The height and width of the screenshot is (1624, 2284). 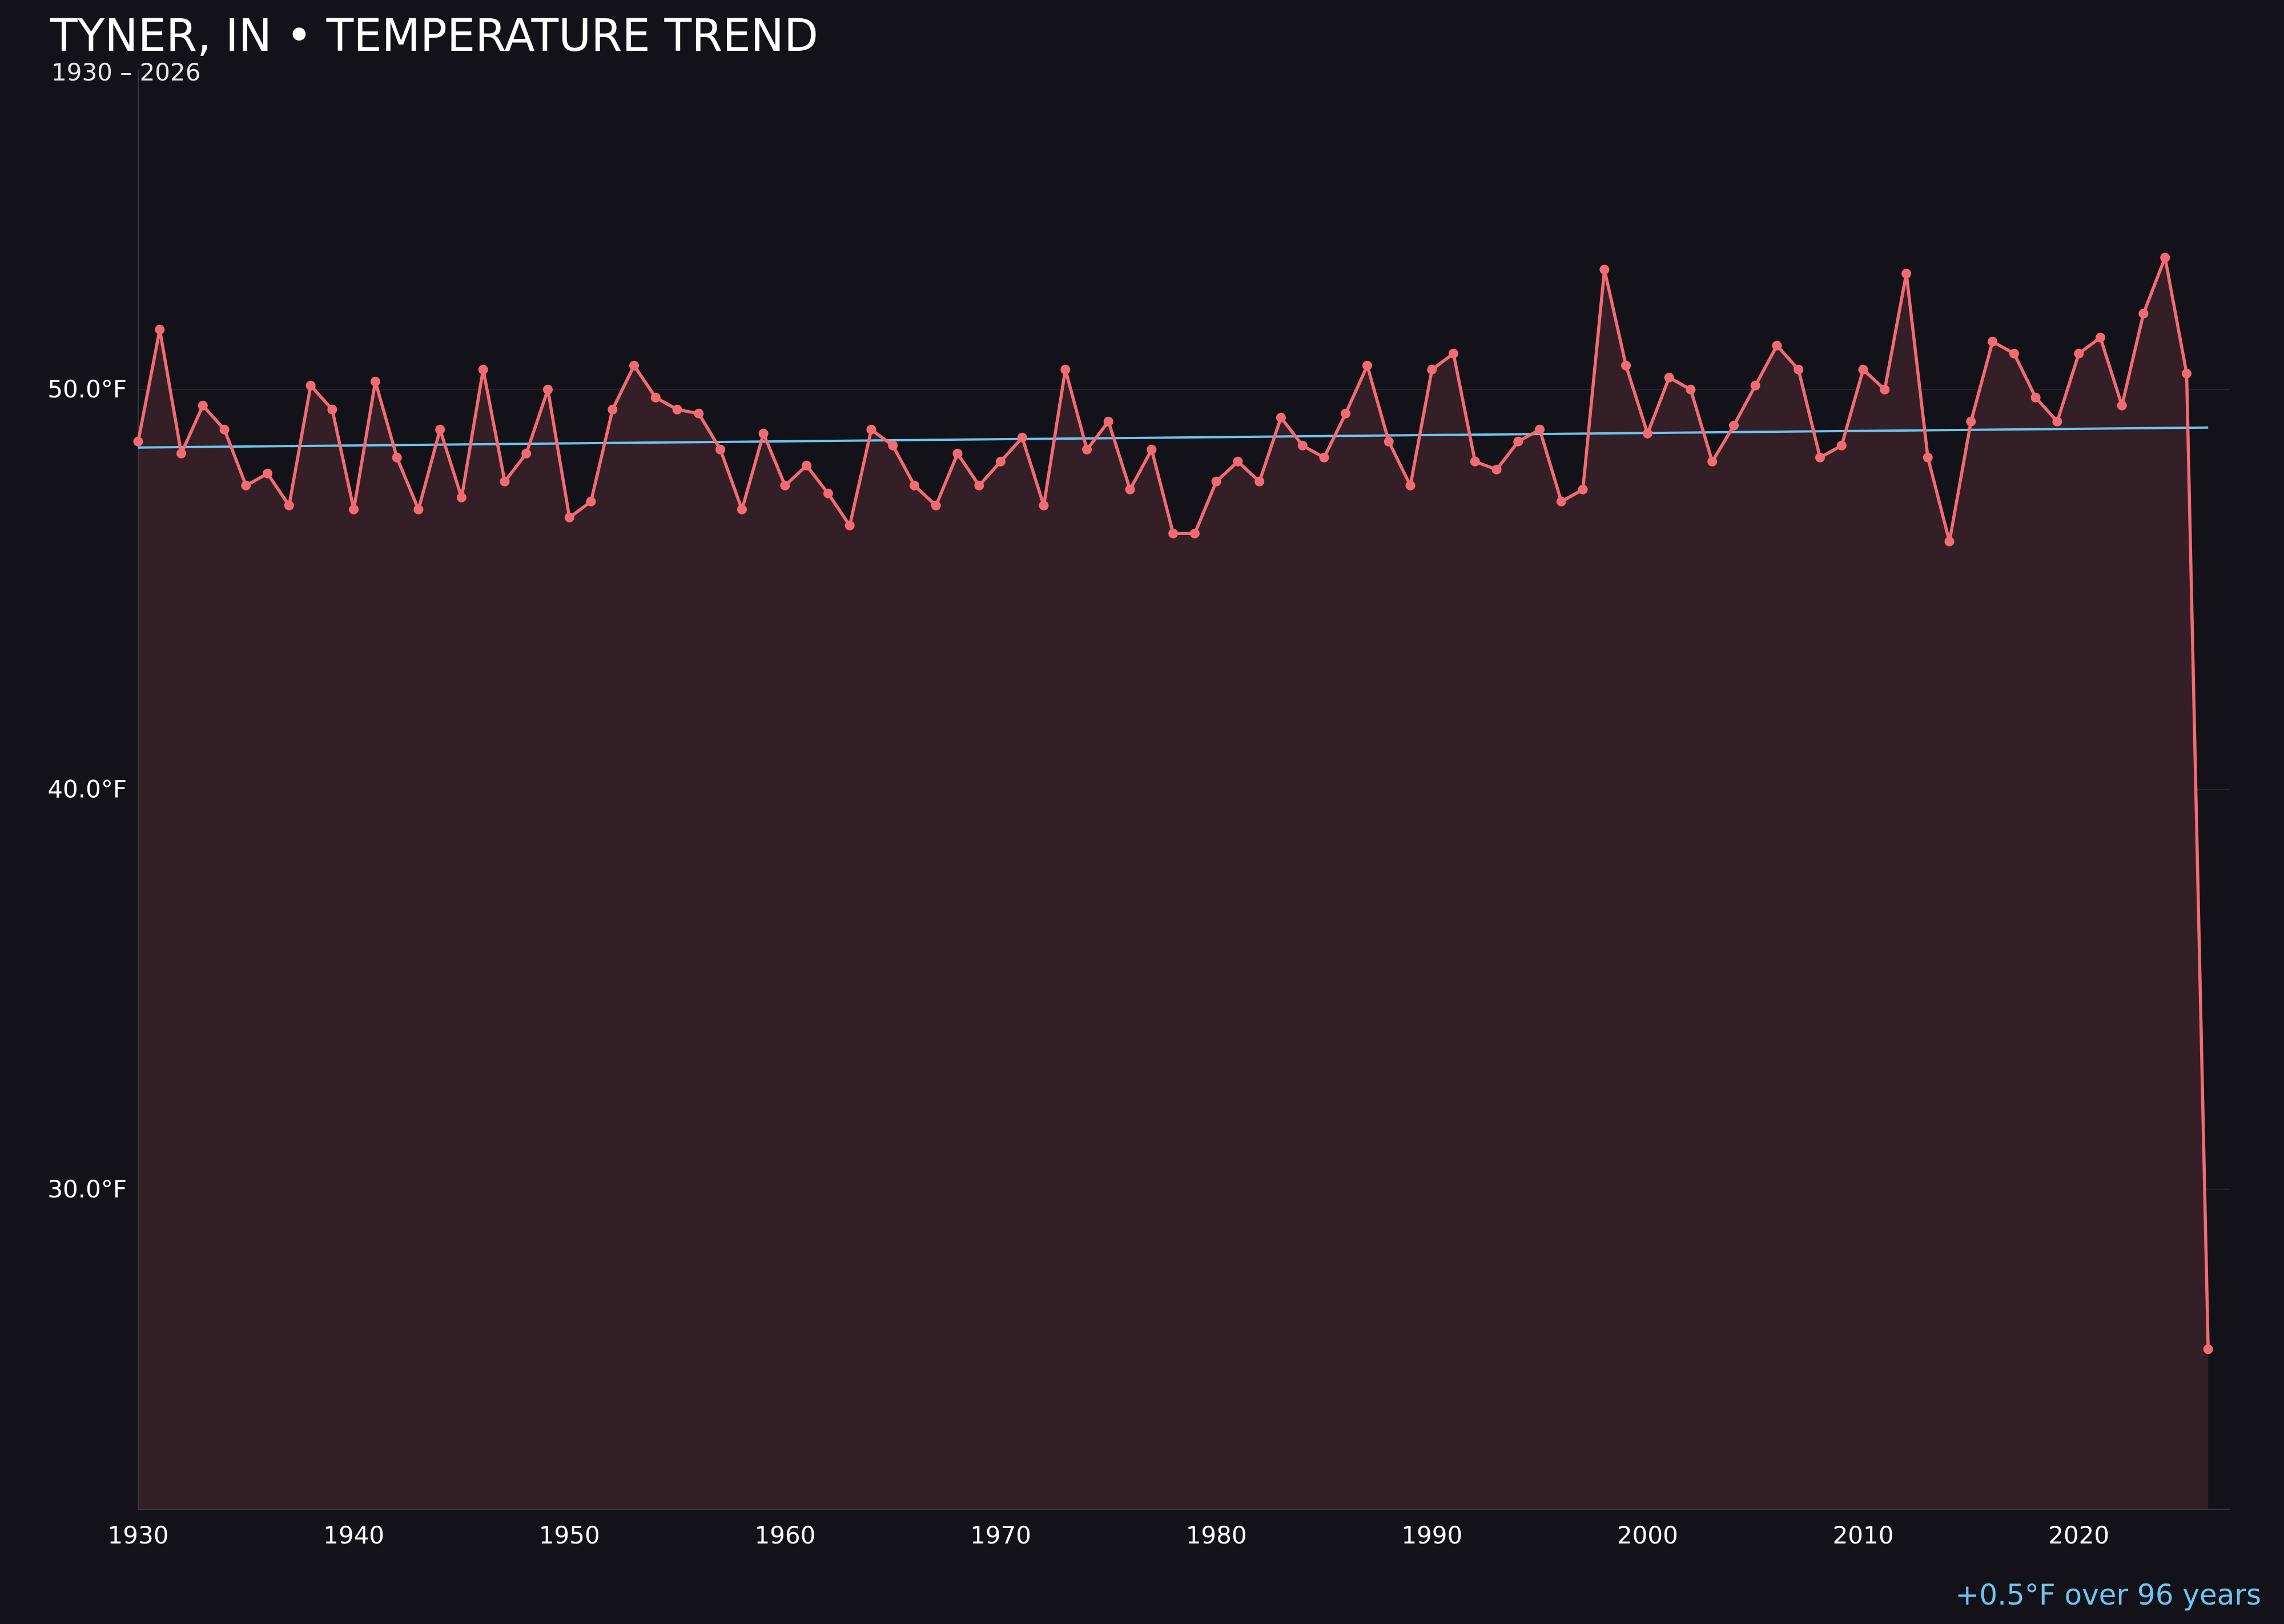 I want to click on data-point-1948, so click(x=526, y=453).